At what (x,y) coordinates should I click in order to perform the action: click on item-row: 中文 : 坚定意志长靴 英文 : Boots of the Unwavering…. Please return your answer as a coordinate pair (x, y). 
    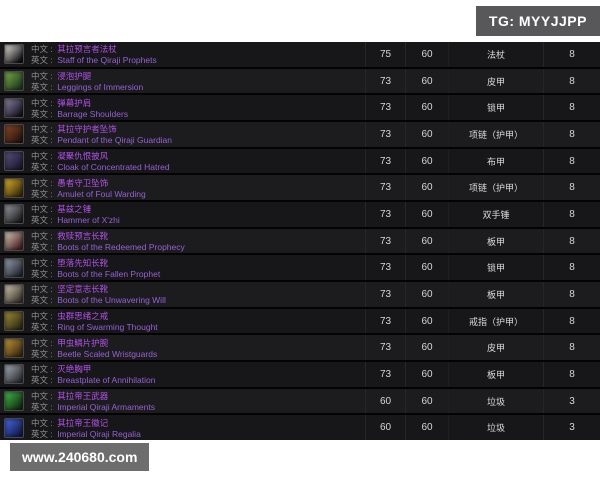
    Looking at the image, I should click on (300, 293).